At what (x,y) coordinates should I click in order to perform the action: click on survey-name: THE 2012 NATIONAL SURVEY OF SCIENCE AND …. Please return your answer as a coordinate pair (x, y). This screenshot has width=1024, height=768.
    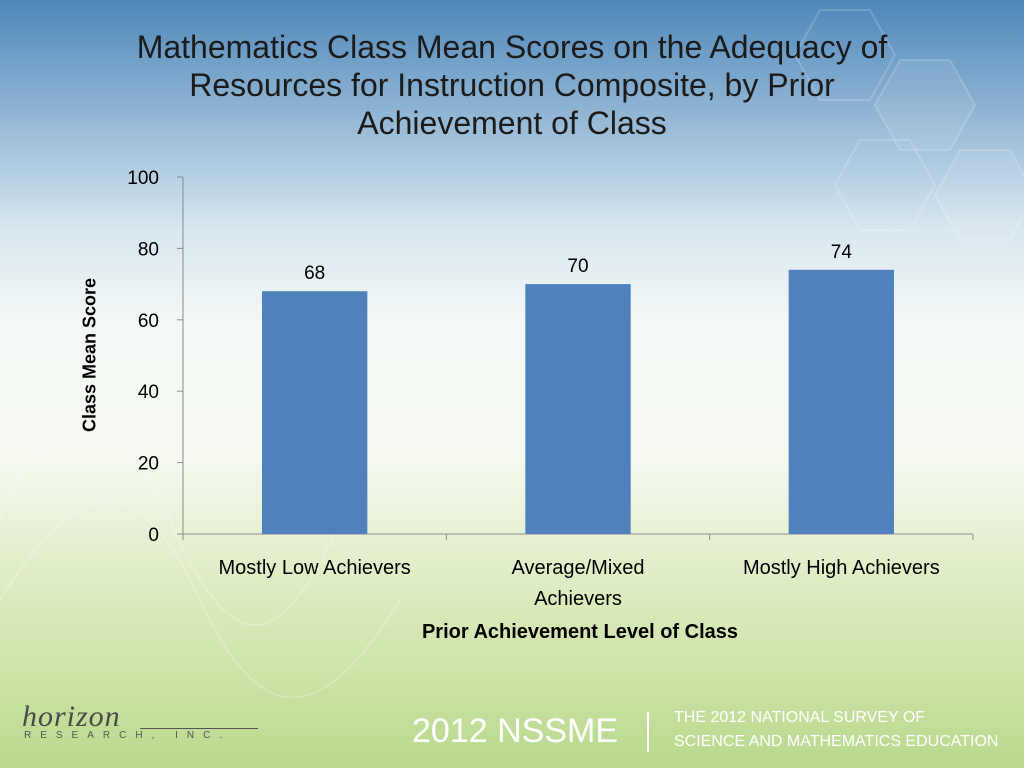
    Looking at the image, I should click on (836, 730).